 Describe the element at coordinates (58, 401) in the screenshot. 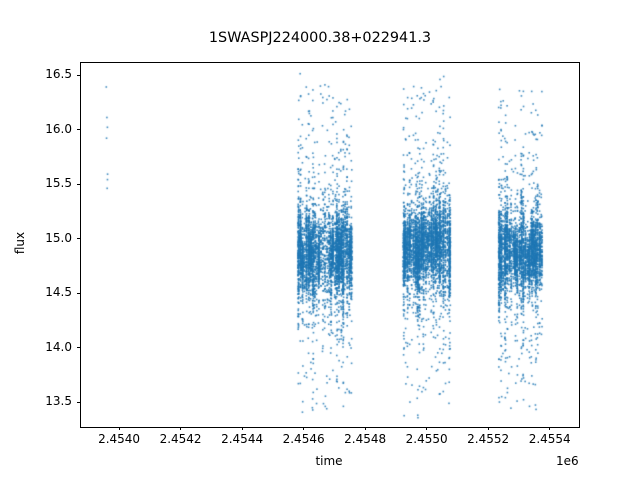

I see `y-tick-label: 13.5` at that location.